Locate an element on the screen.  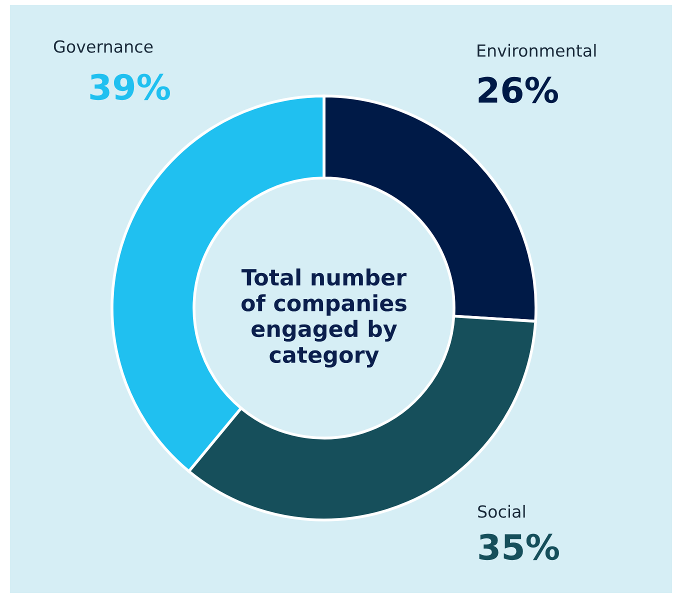
data-label: 39% is located at coordinates (130, 87).